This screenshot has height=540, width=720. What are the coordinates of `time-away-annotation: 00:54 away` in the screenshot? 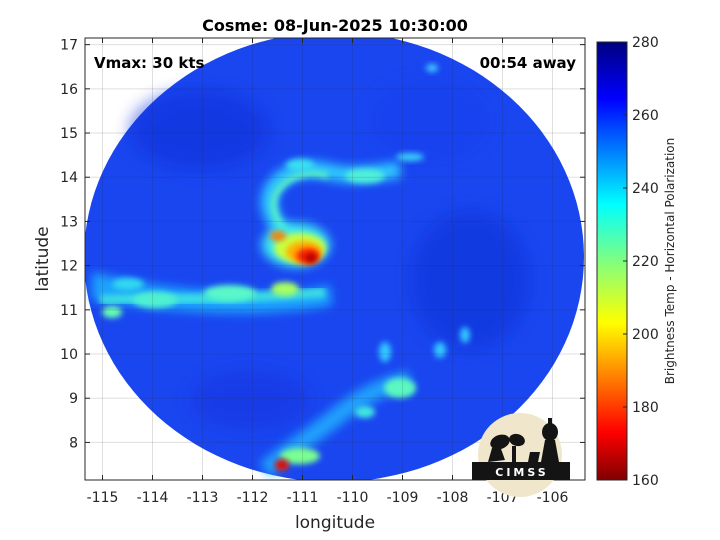 It's located at (528, 63).